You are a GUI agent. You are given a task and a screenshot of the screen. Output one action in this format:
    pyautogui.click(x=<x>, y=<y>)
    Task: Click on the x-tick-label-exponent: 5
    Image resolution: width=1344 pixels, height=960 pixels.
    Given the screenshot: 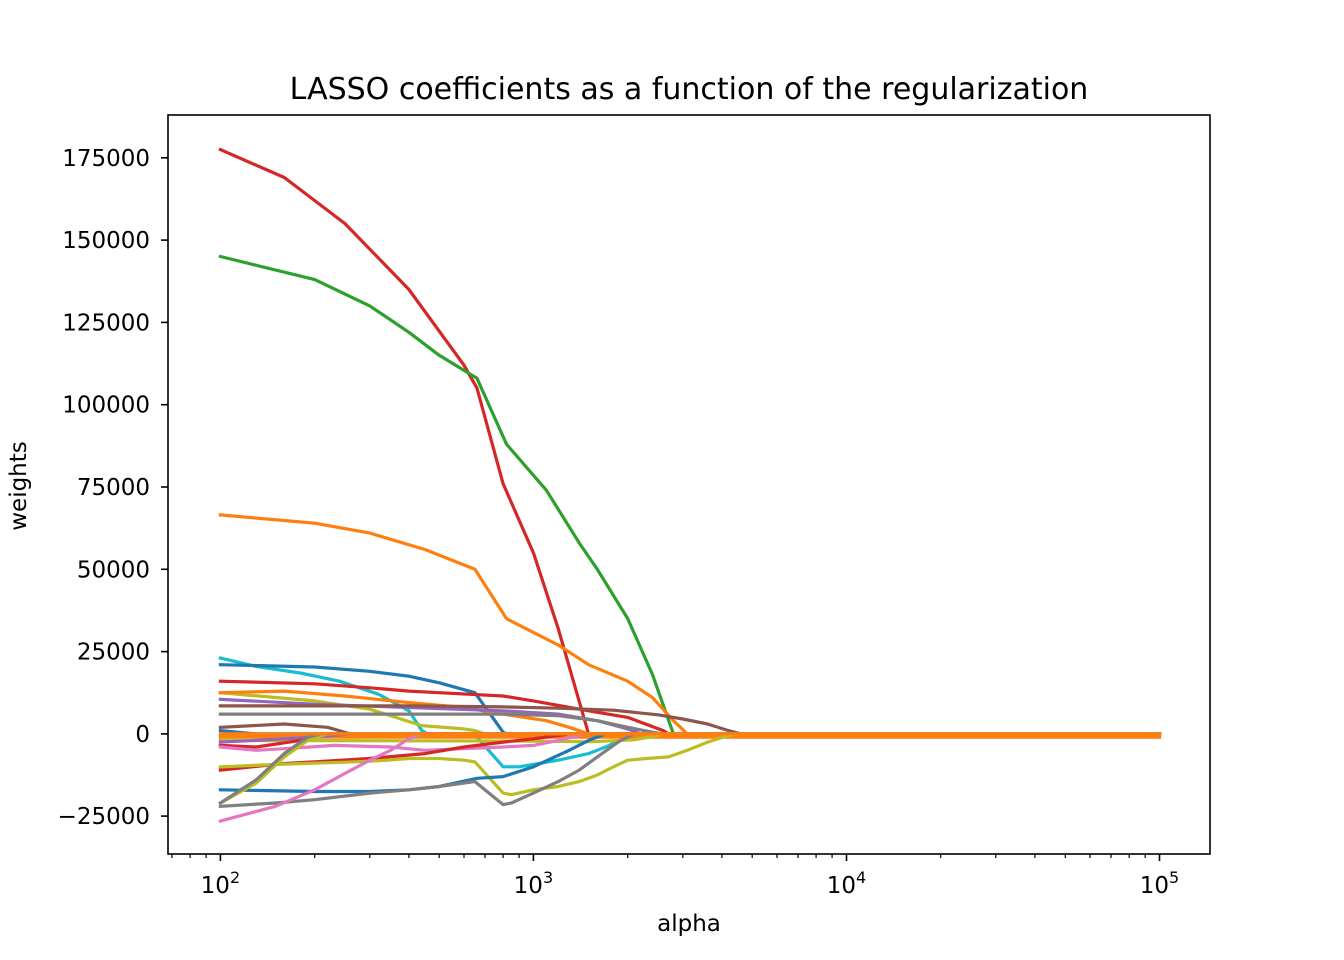 What is the action you would take?
    pyautogui.click(x=1174, y=877)
    